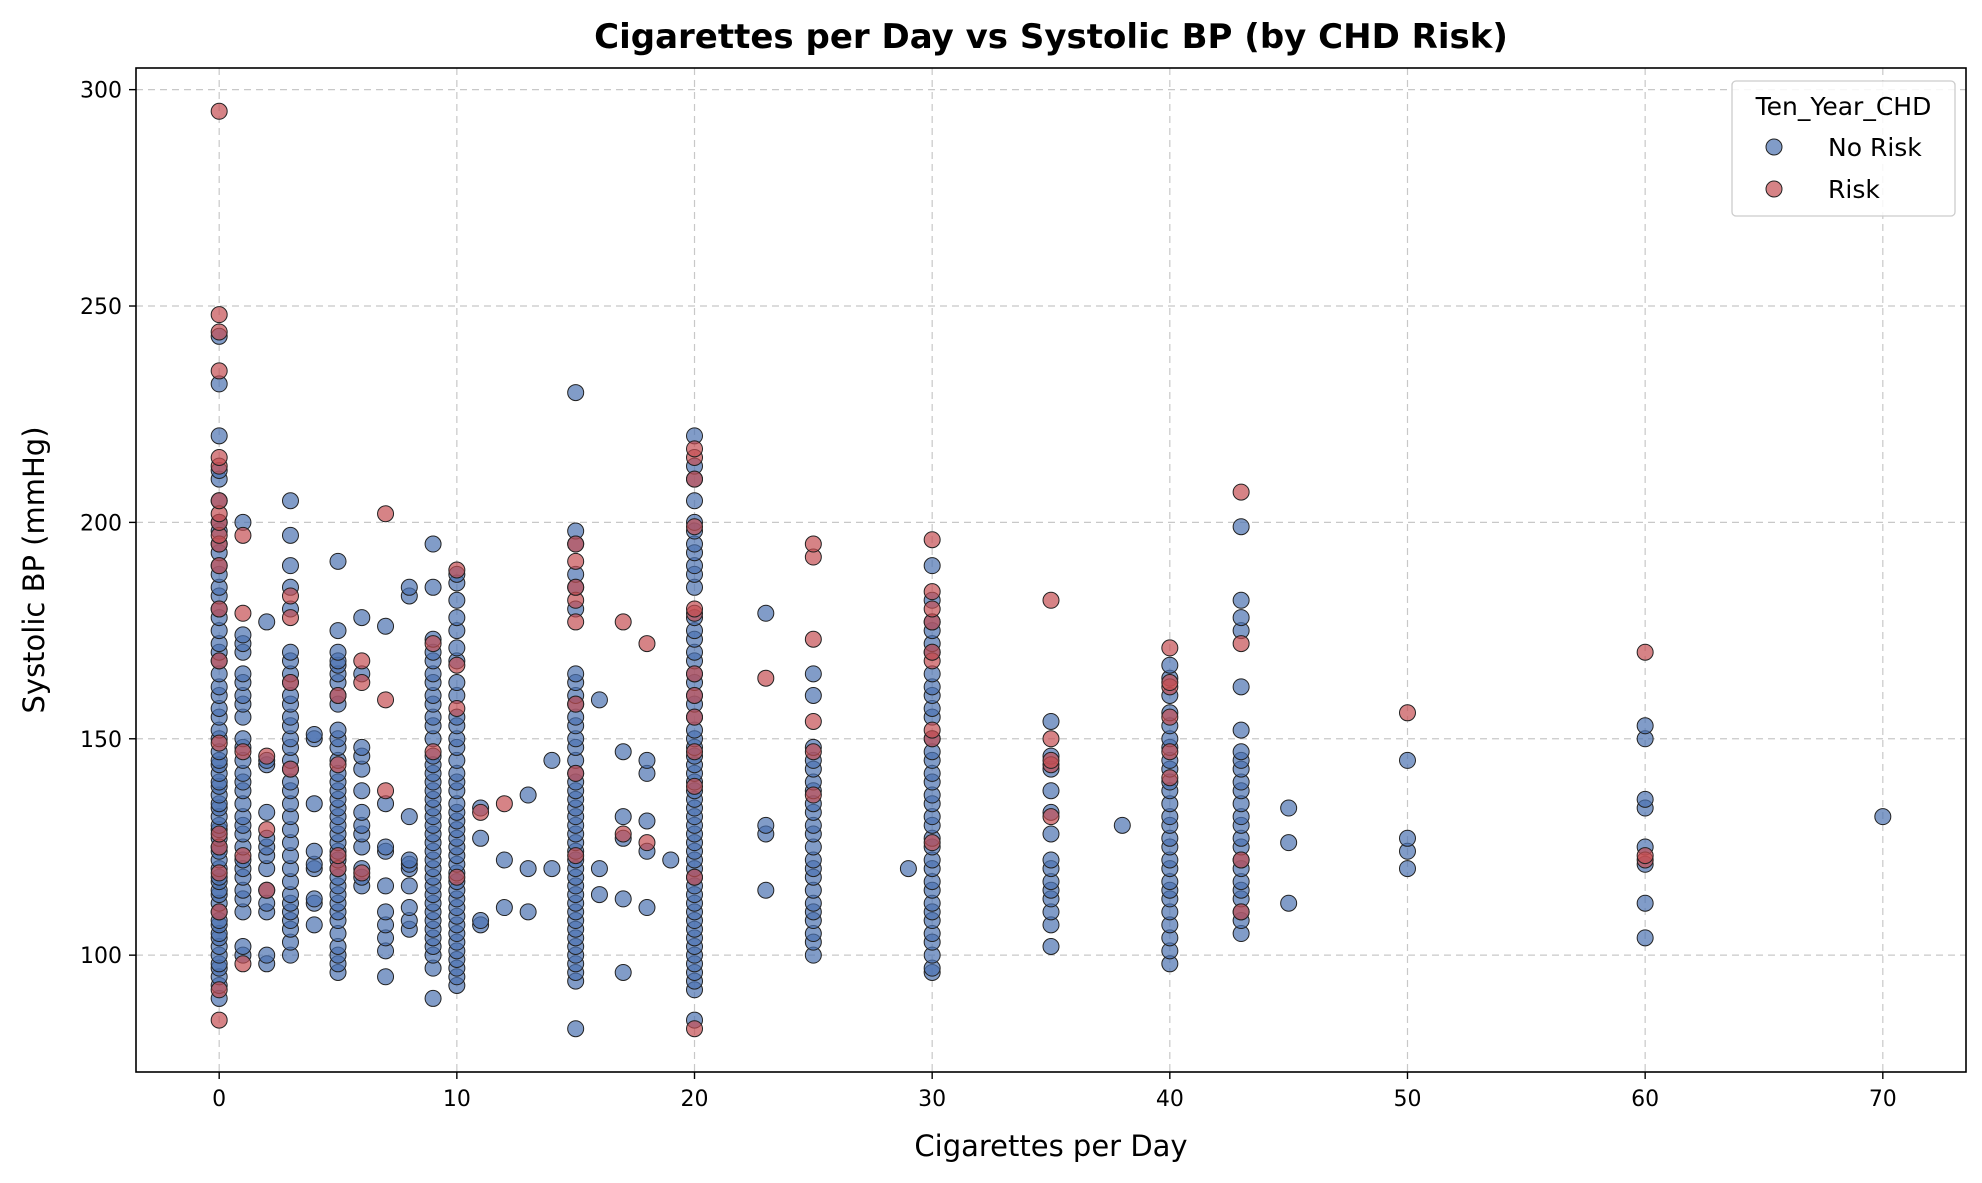 Image resolution: width=1982 pixels, height=1183 pixels. I want to click on legend-box, so click(1843, 148).